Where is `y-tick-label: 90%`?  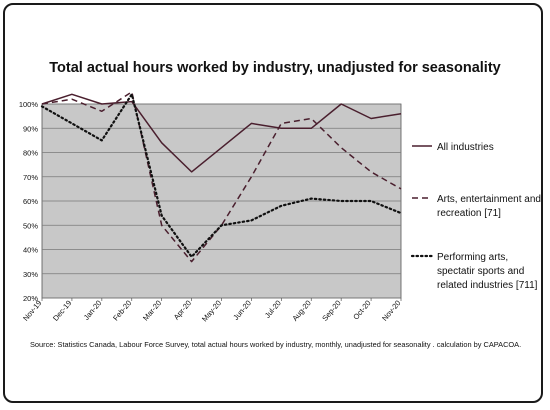
y-tick-label: 90% is located at coordinates (30, 128).